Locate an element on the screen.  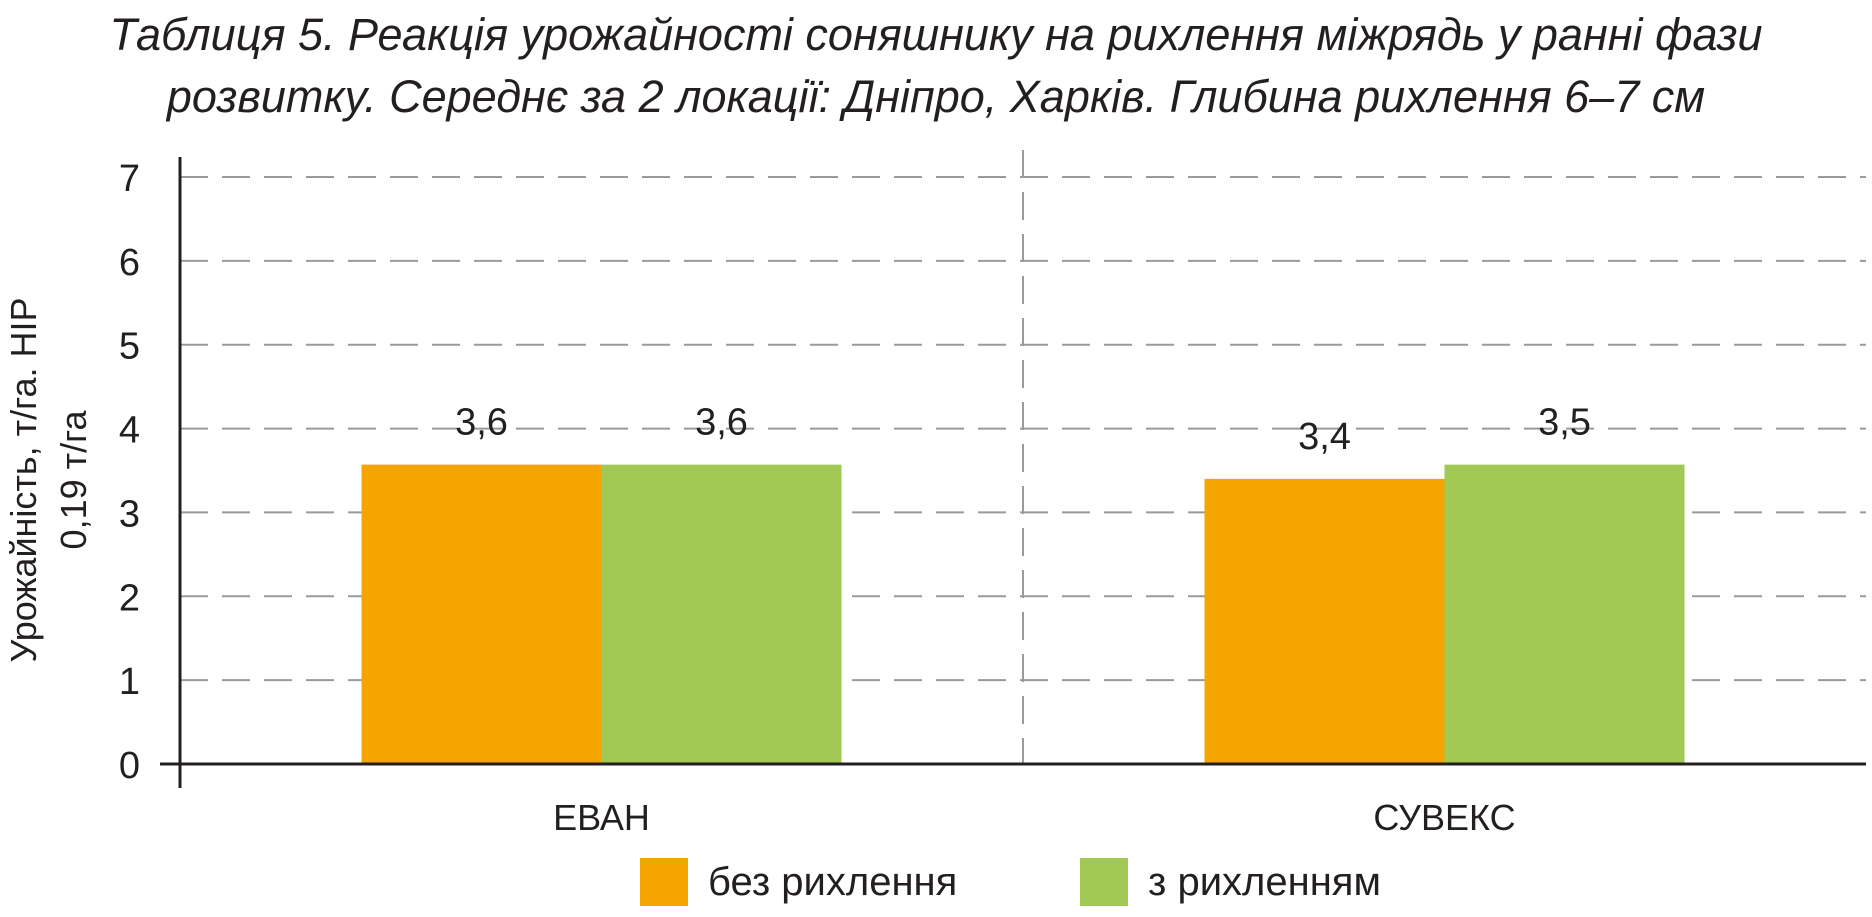
legend-swatch-green is located at coordinates (1104, 882).